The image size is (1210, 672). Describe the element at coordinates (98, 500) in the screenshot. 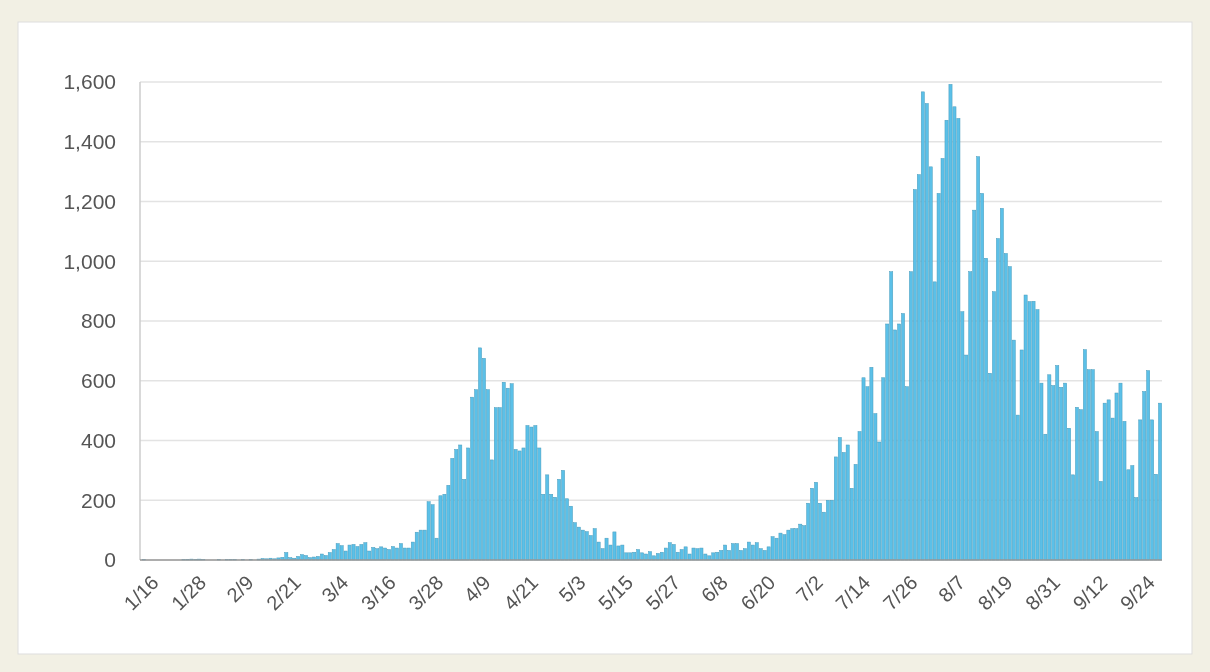

I see `y-tick-label: 200` at that location.